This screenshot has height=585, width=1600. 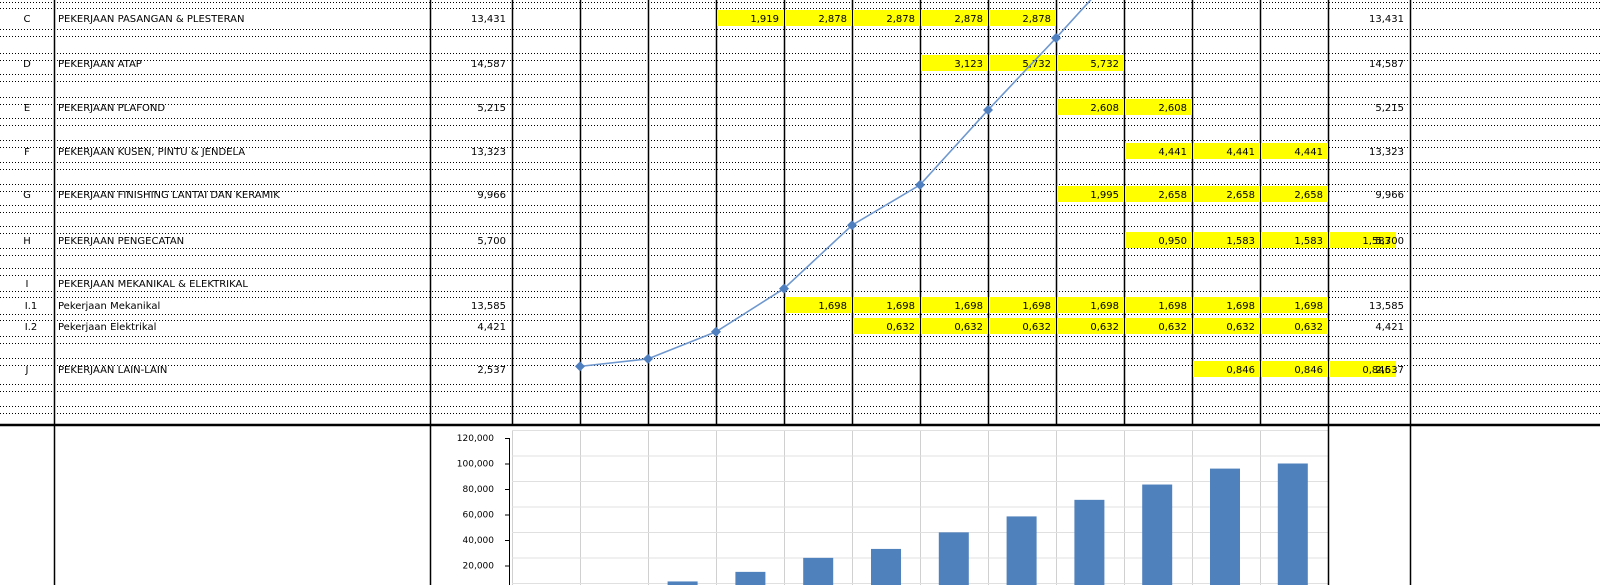 I want to click on row-total: 5,700, so click(x=1389, y=241).